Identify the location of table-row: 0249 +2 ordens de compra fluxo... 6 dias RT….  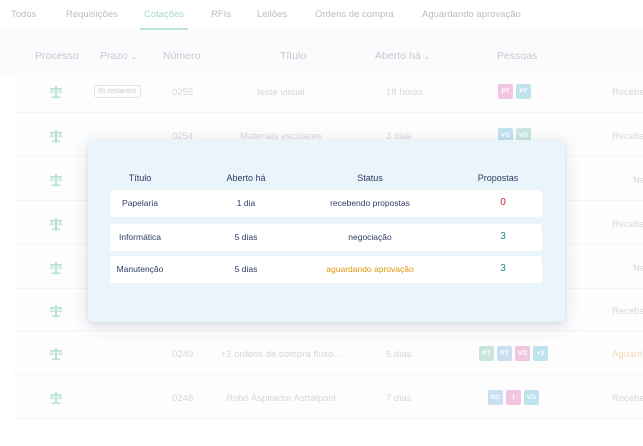
(328, 355).